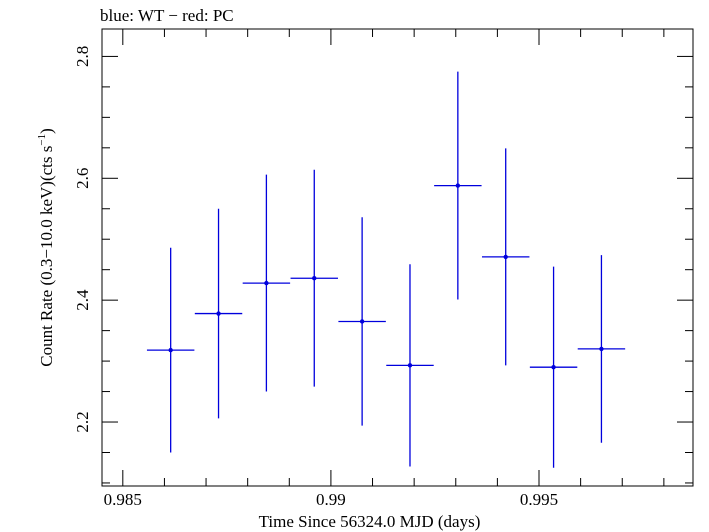  What do you see at coordinates (167, 15) in the screenshot?
I see `chart-title: blue: WT − red: PC` at bounding box center [167, 15].